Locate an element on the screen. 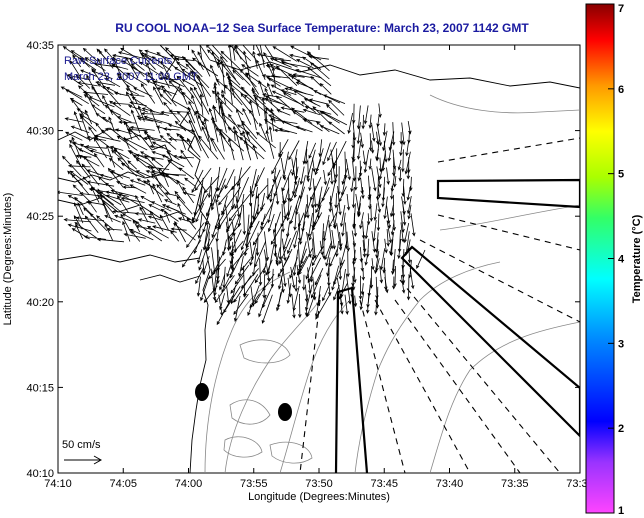  radial-line is located at coordinates (457, 386).